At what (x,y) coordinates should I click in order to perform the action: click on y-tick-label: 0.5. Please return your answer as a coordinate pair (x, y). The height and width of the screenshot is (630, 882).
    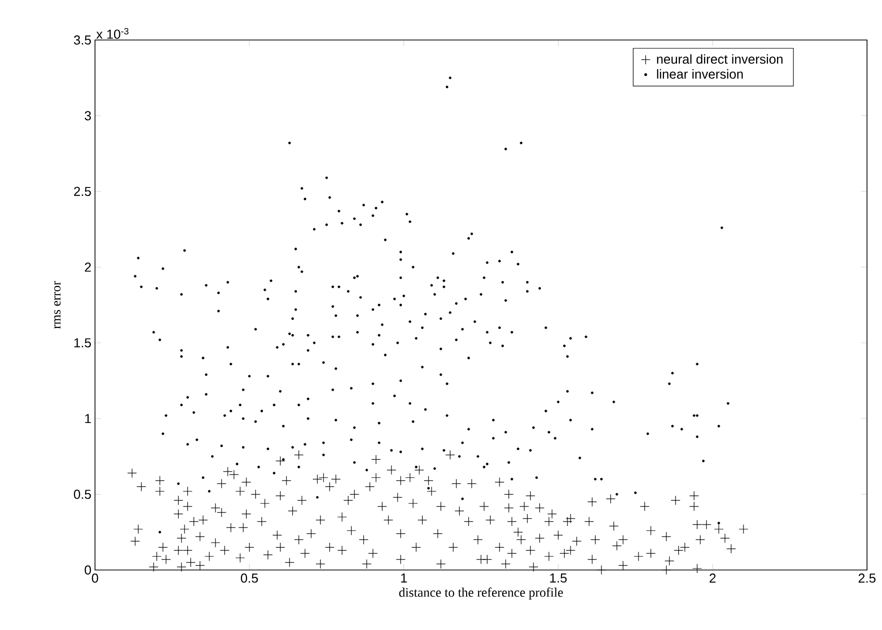
    Looking at the image, I should click on (82, 494).